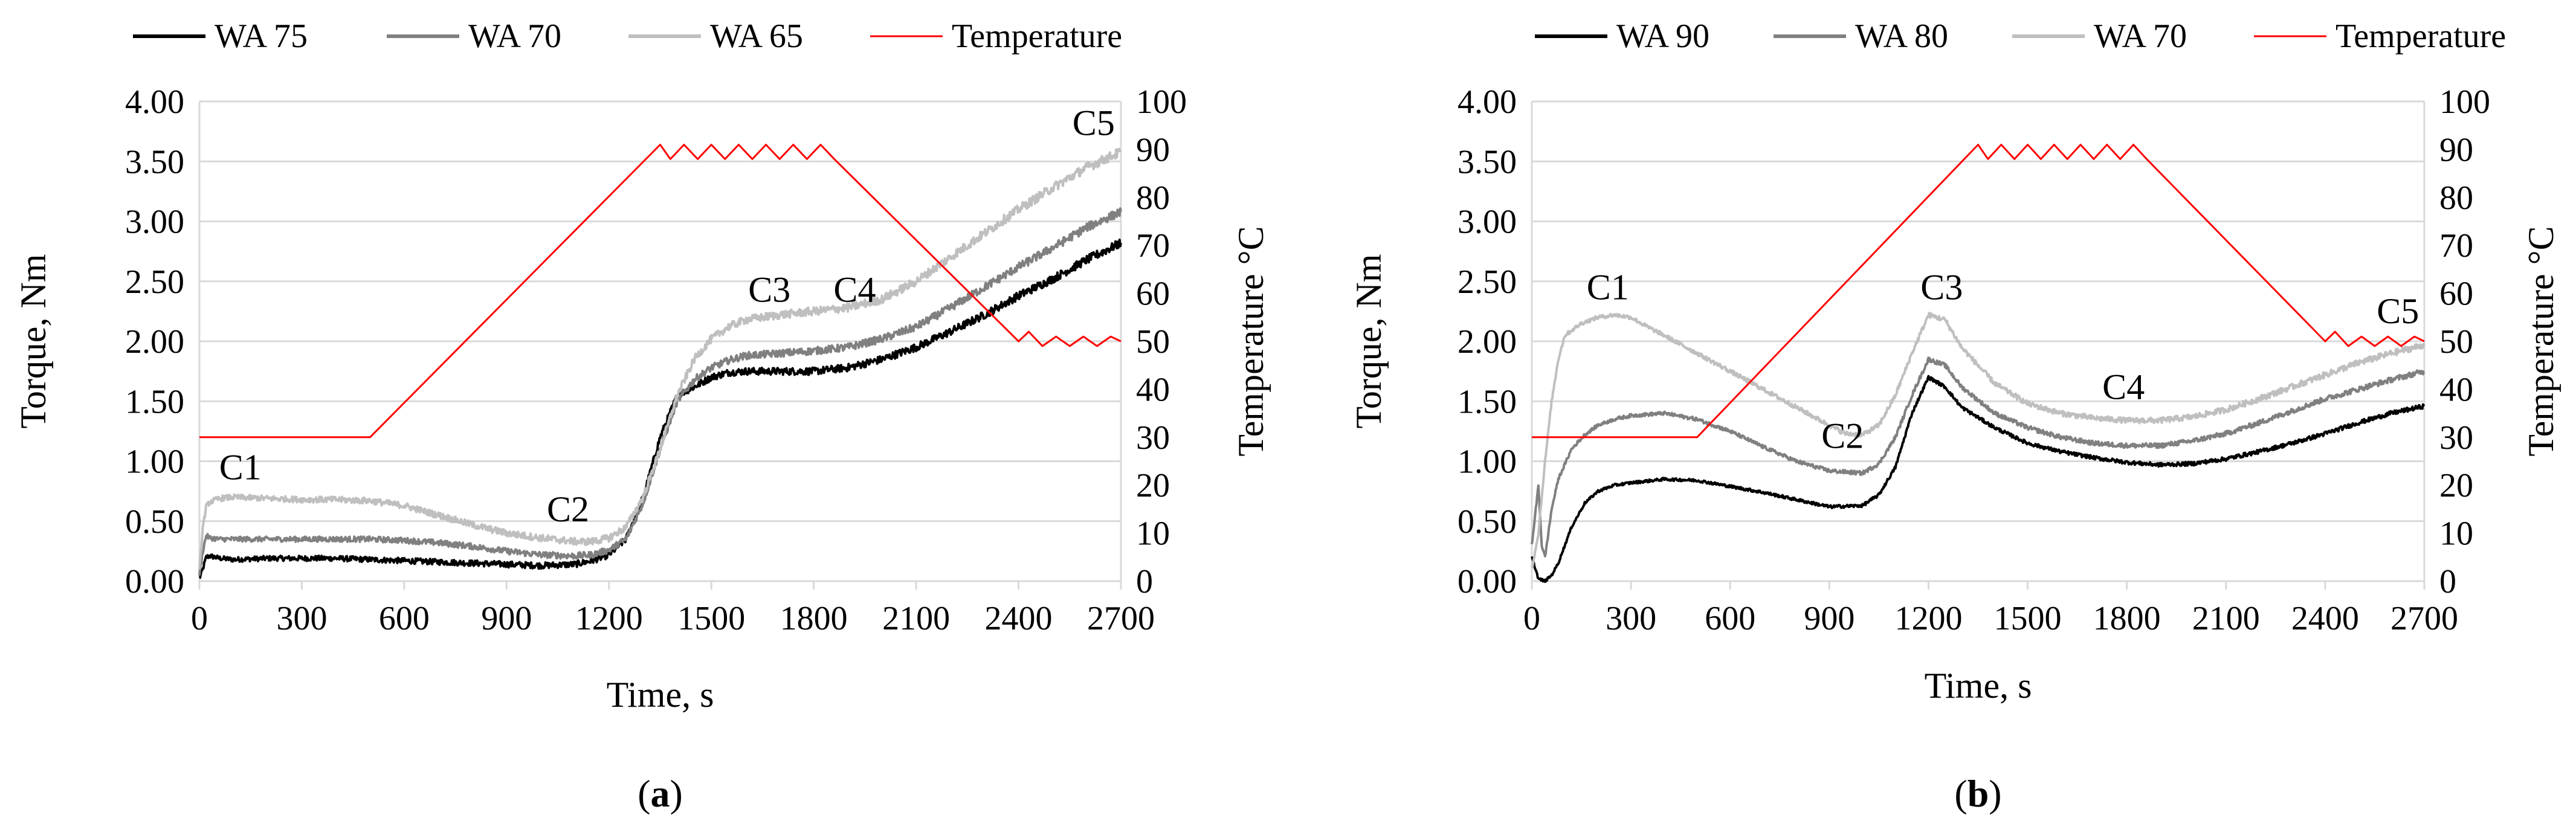 The height and width of the screenshot is (827, 2576). I want to click on legend-label: WA 80, so click(1902, 37).